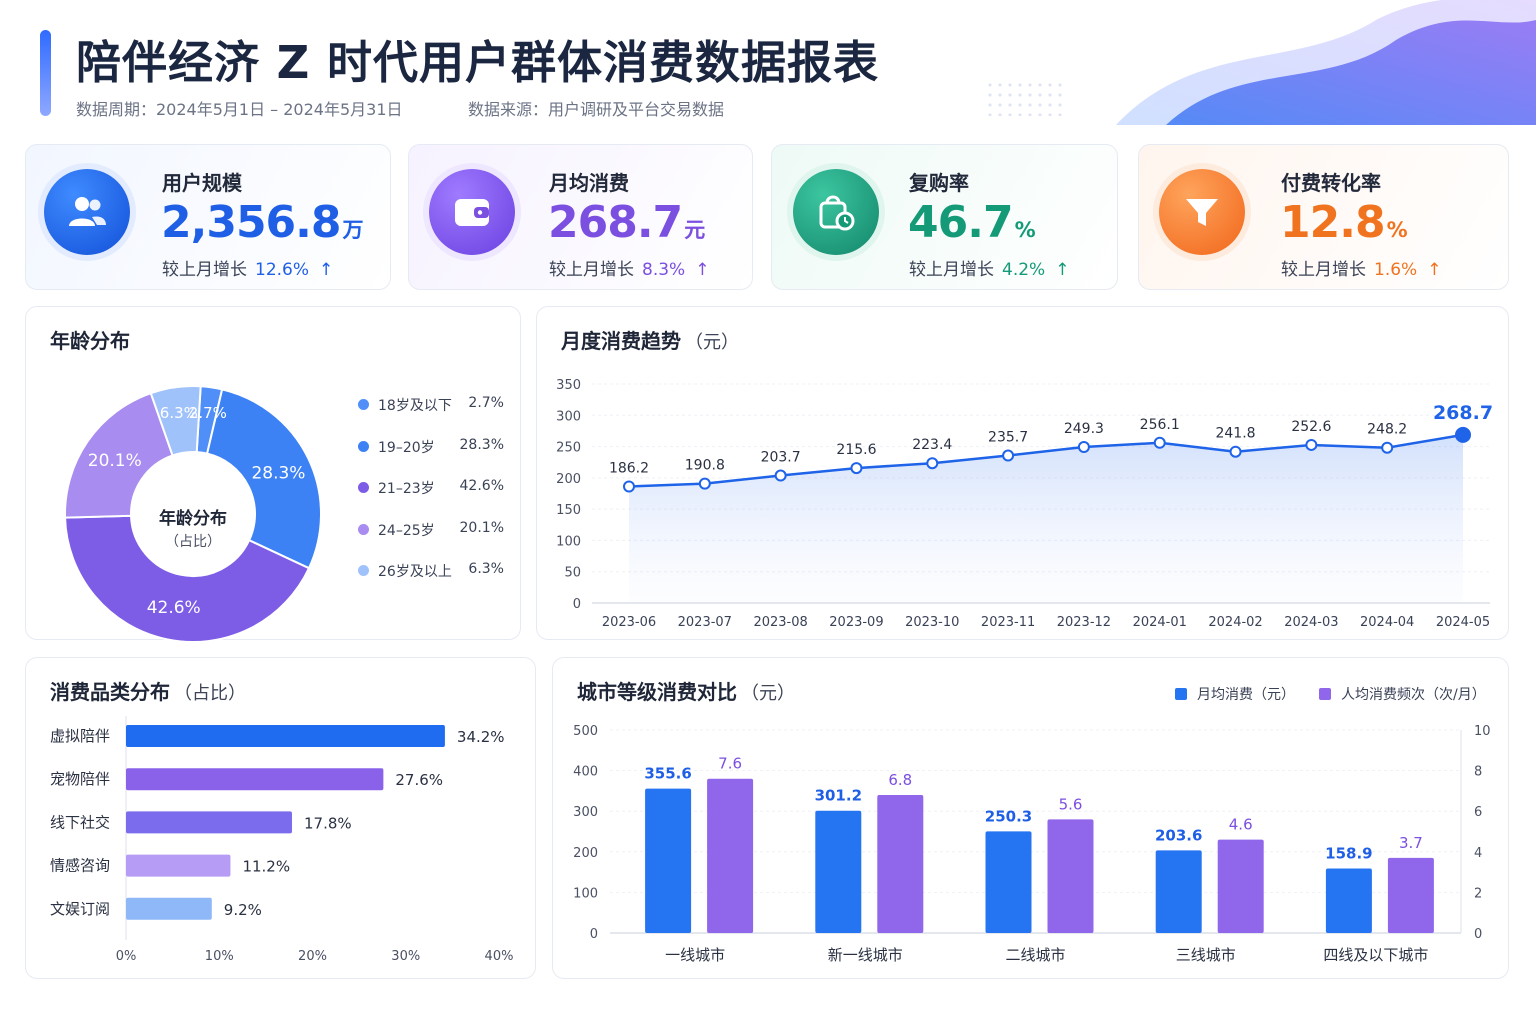 The width and height of the screenshot is (1536, 1024). I want to click on x-tick-label: 2023-07, so click(705, 622).